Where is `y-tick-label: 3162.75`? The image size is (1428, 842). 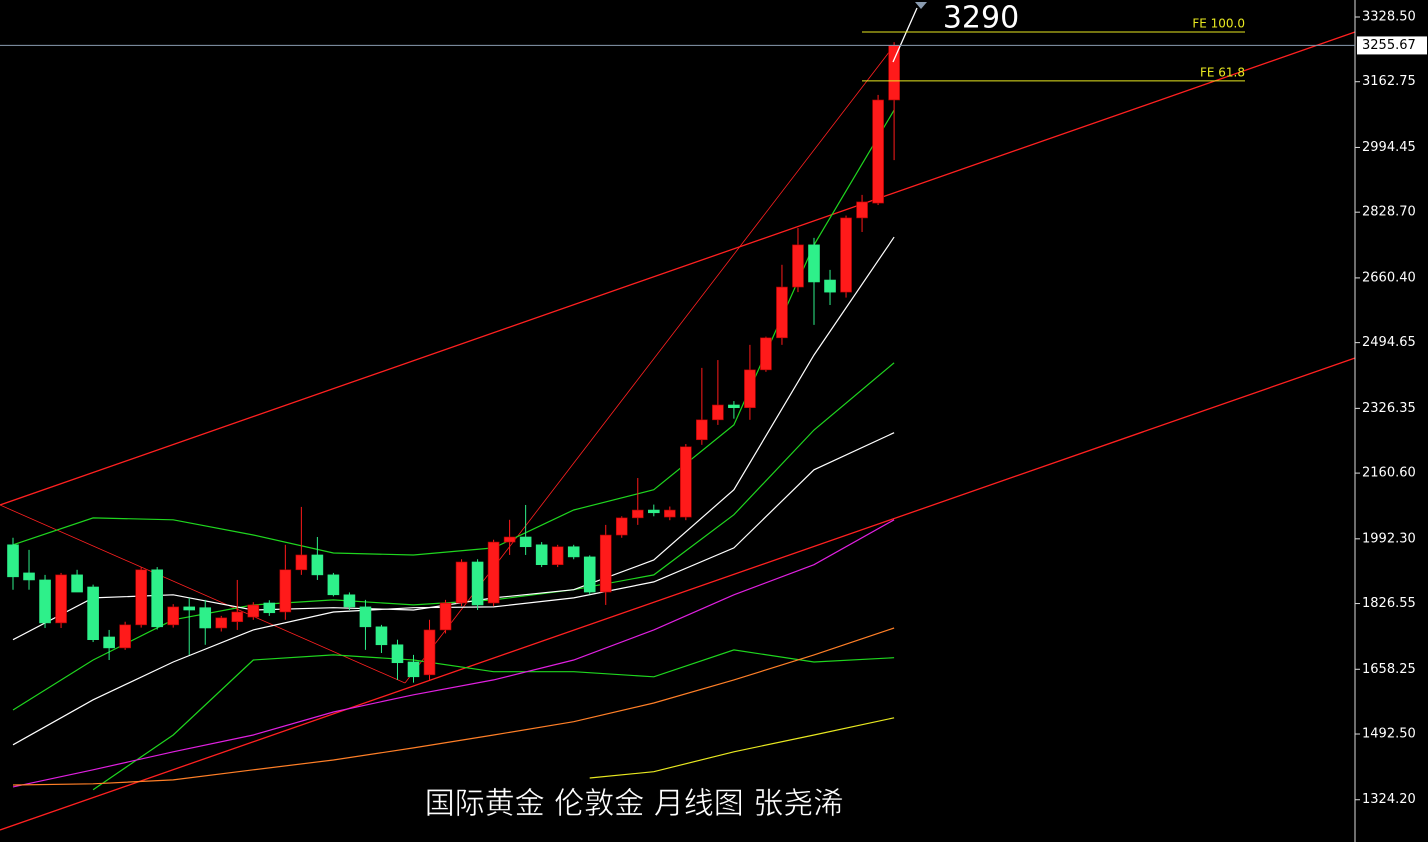
y-tick-label: 3162.75 is located at coordinates (1389, 81).